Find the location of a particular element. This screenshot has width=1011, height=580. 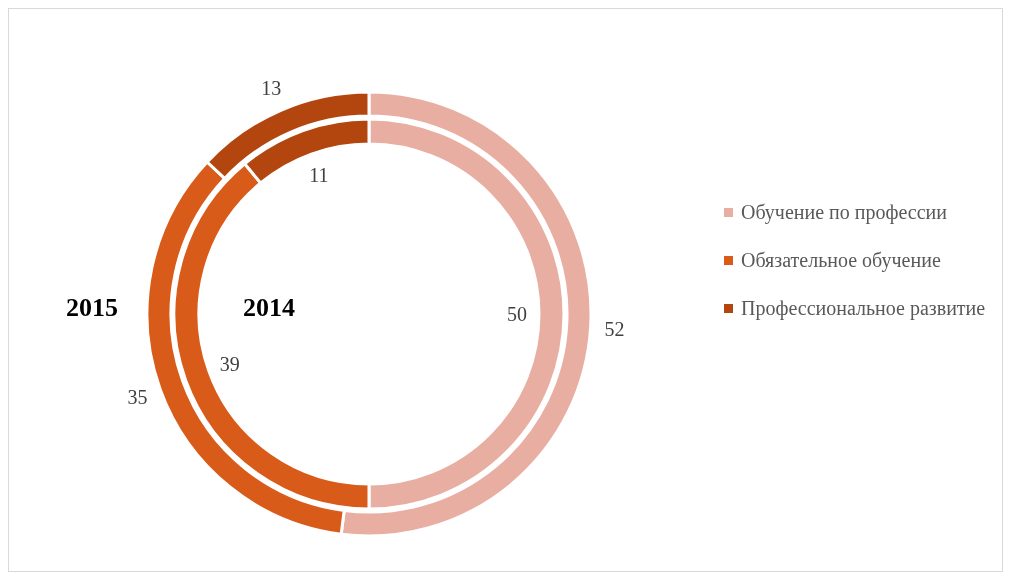

data-label: 11 is located at coordinates (319, 174).